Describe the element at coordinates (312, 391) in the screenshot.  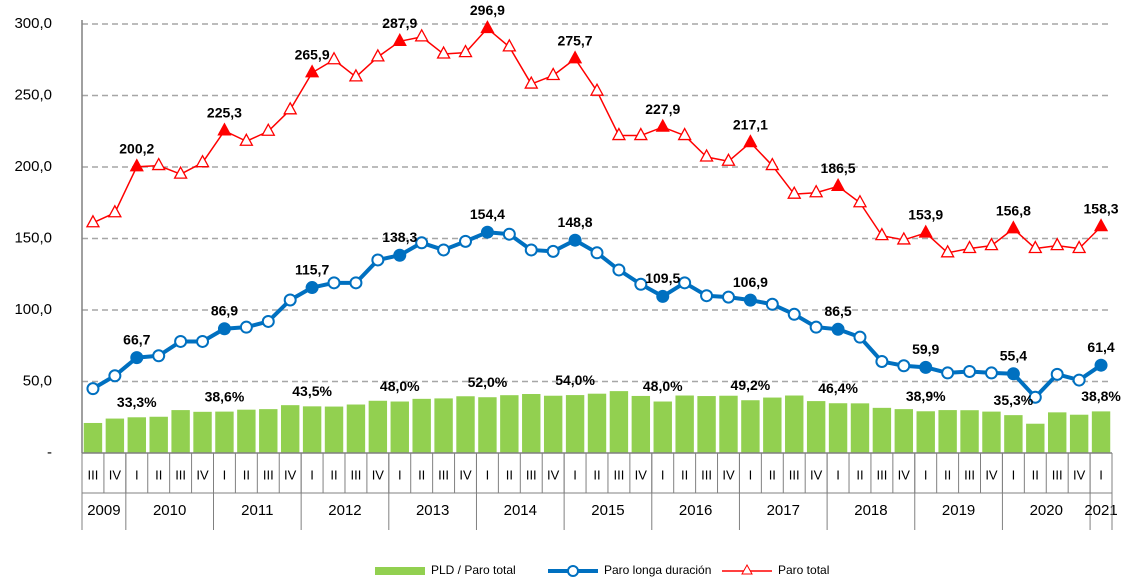
I see `data-label: 43,5%` at that location.